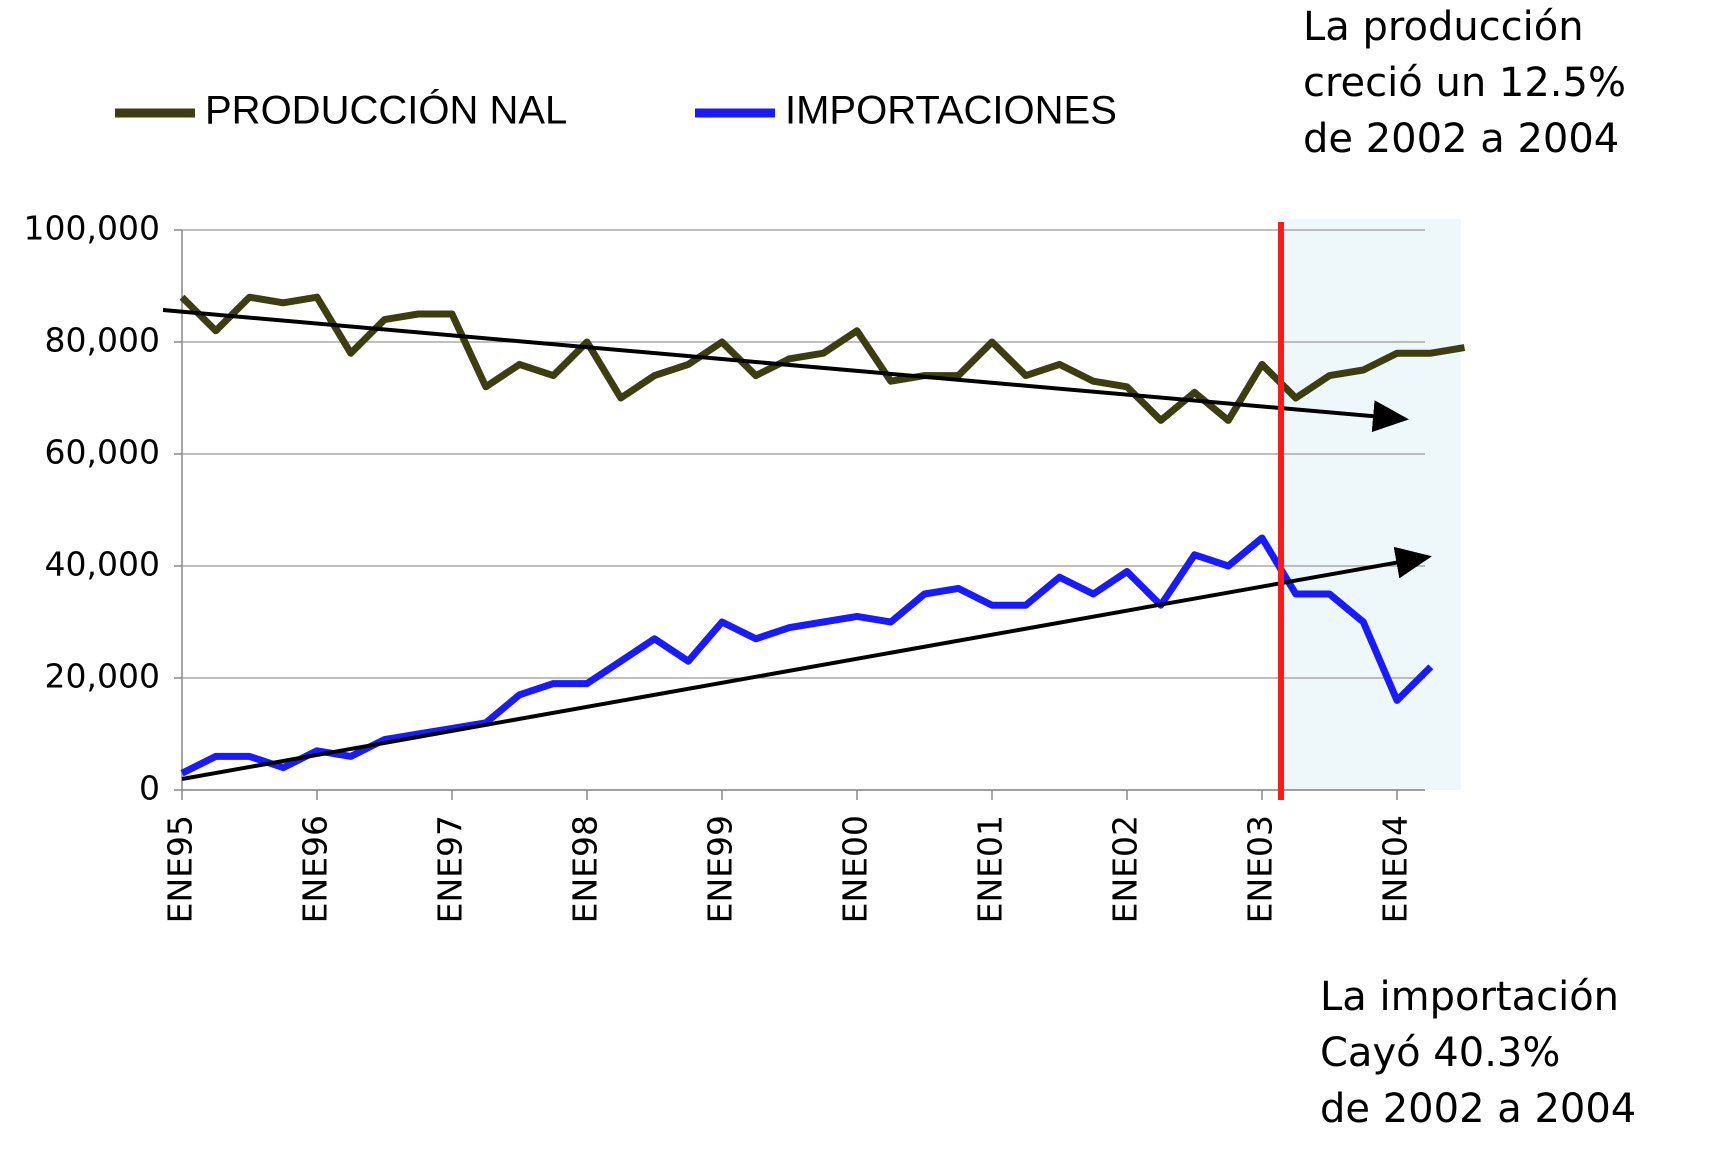 The height and width of the screenshot is (1150, 1718). What do you see at coordinates (180, 869) in the screenshot?
I see `x-tick-label: ENE95` at bounding box center [180, 869].